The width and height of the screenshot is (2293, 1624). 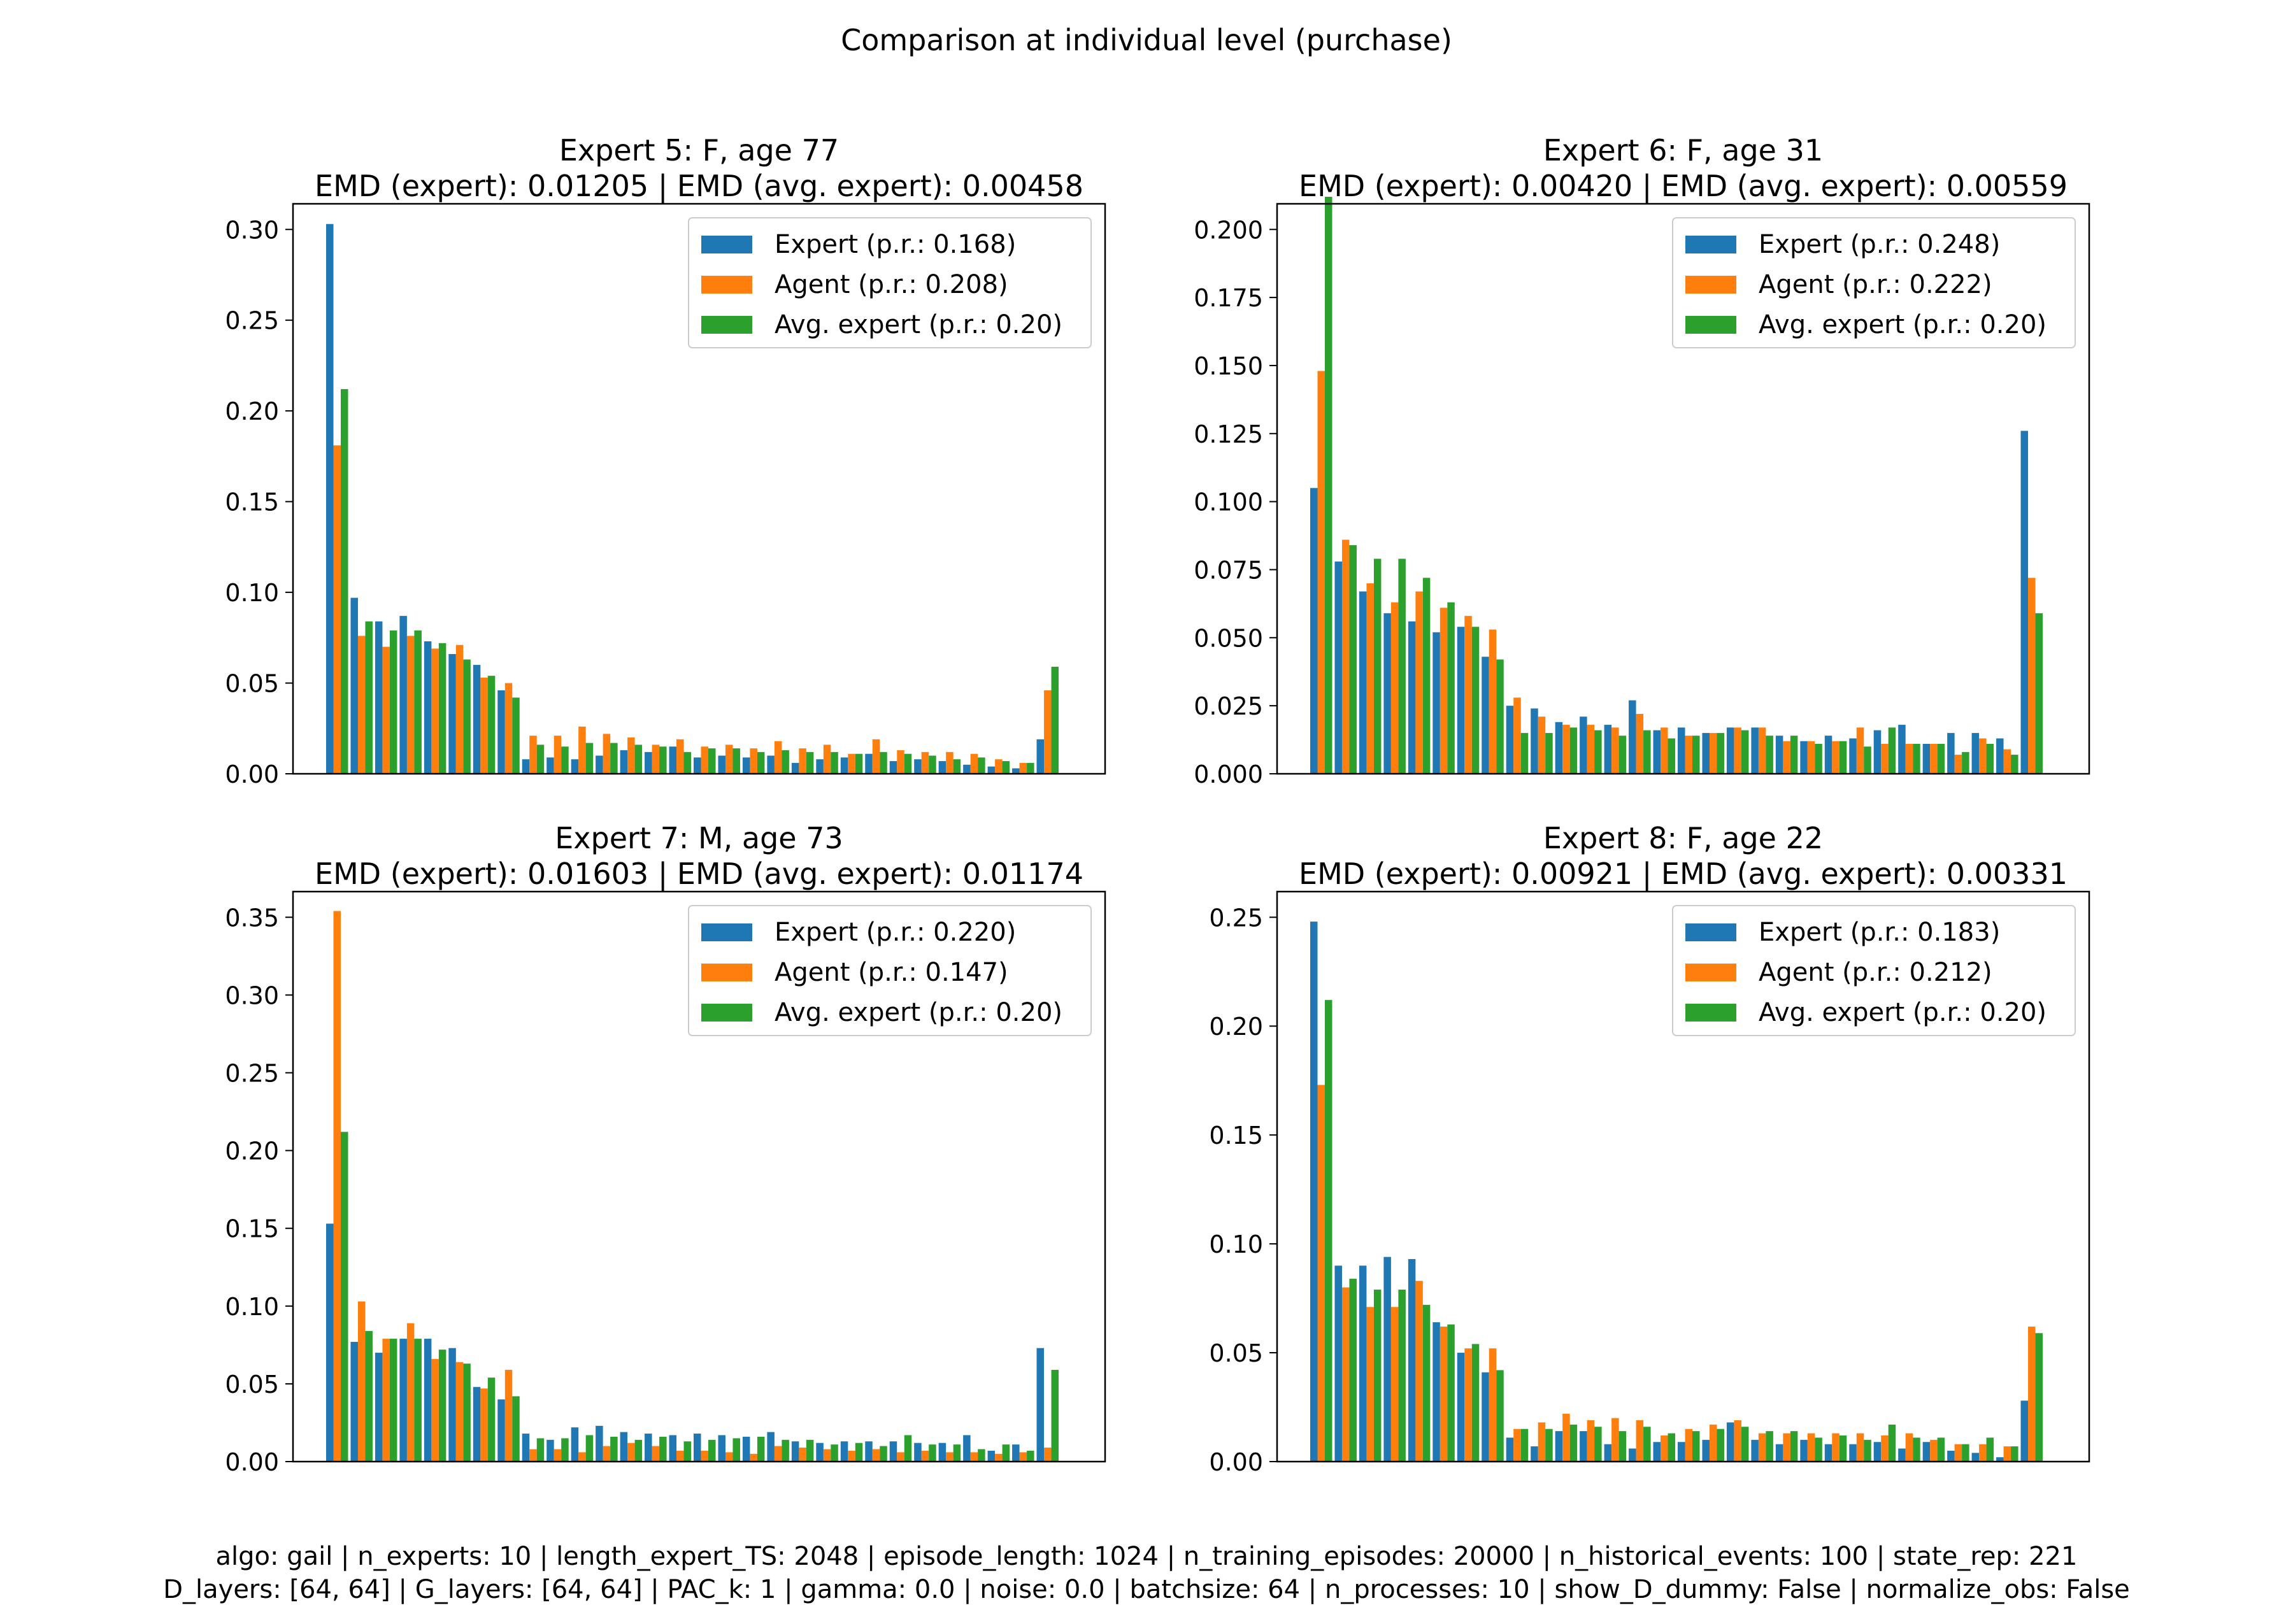 What do you see at coordinates (252, 1151) in the screenshot?
I see `y-tick-label: 0.20` at bounding box center [252, 1151].